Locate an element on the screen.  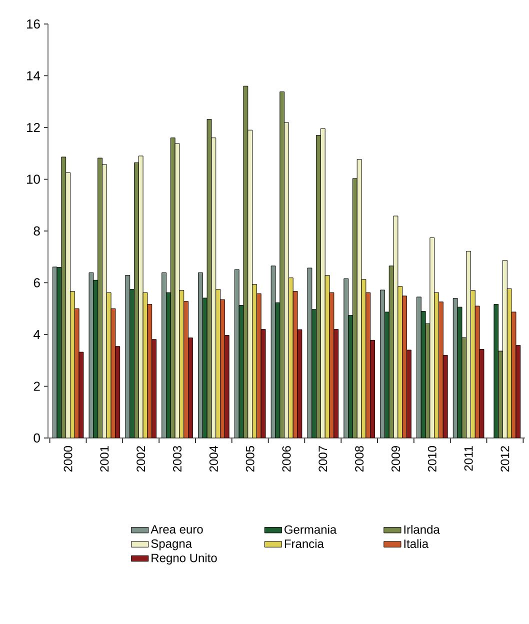
x-tick-label: 2010 is located at coordinates (432, 459).